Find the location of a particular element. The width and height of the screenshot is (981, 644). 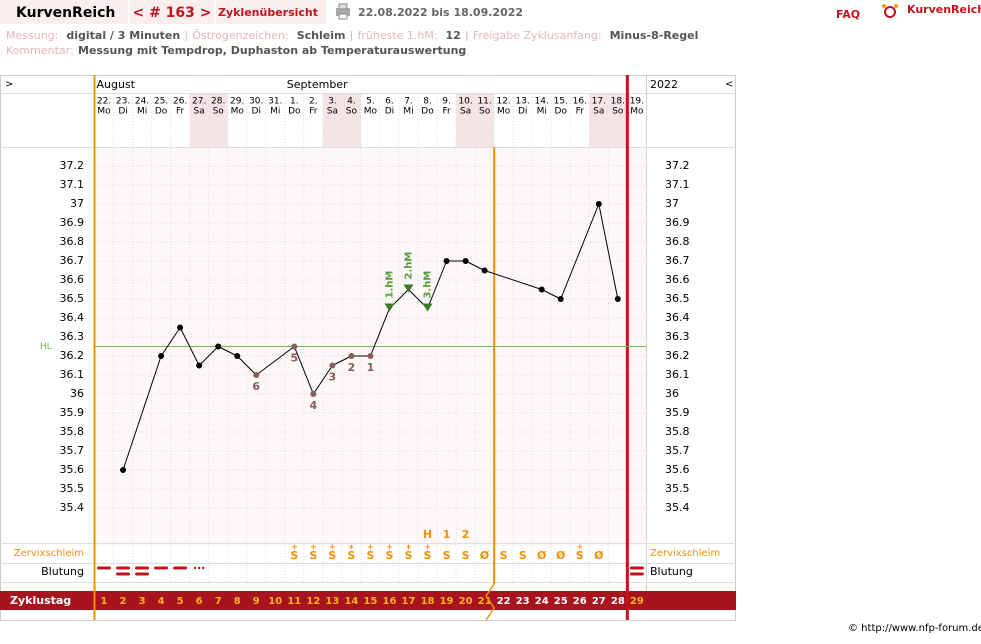

cycle-day: 10 is located at coordinates (275, 601).